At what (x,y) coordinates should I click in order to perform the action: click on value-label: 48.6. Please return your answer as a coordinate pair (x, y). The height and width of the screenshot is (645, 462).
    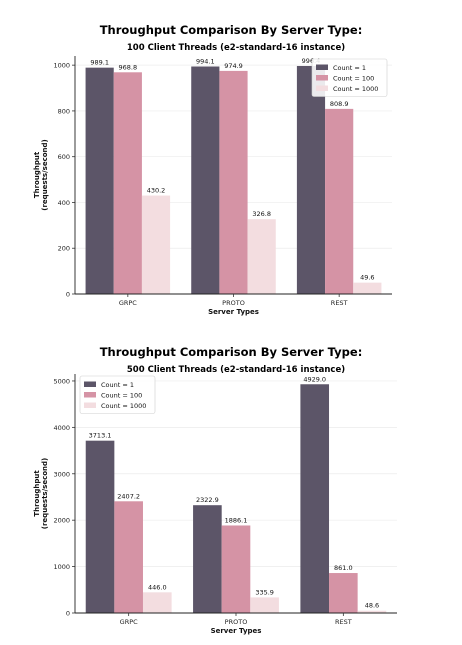
    Looking at the image, I should click on (372, 606).